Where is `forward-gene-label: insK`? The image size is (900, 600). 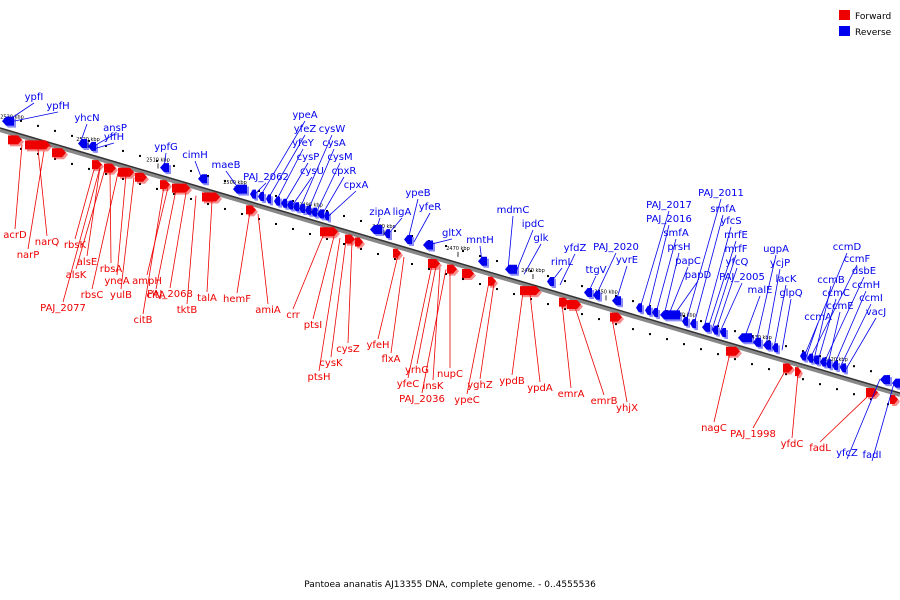 forward-gene-label: insK is located at coordinates (433, 386).